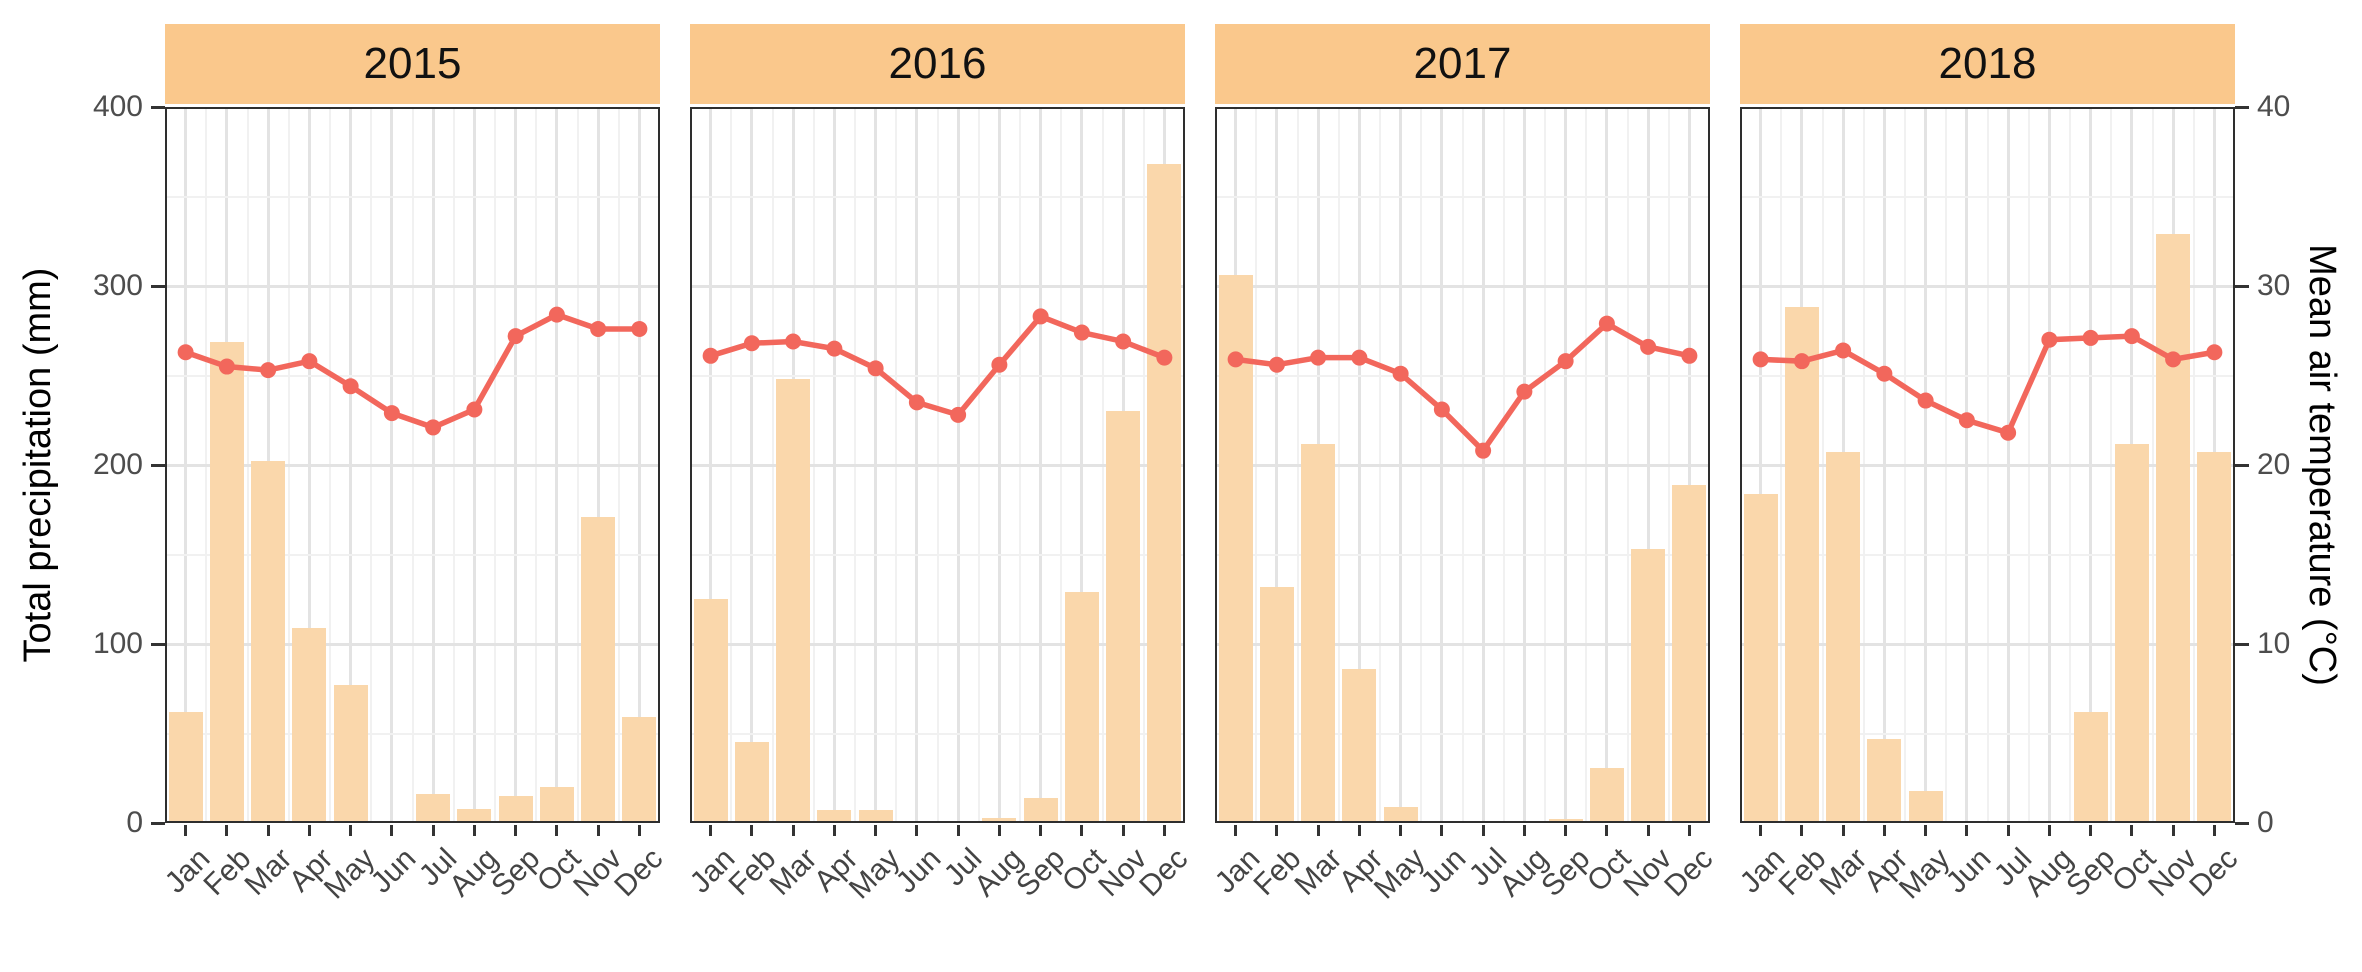 This screenshot has height=972, width=2362. What do you see at coordinates (1441, 409) in the screenshot?
I see `temp-point-2017-Jun` at bounding box center [1441, 409].